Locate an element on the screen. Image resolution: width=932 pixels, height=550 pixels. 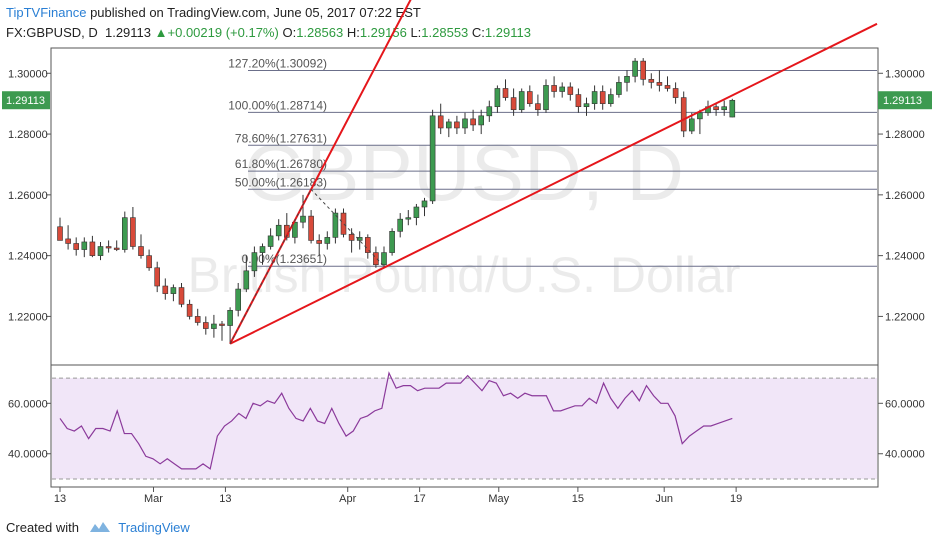
rsi-tick-label-right: 40.0000 is located at coordinates (905, 455).